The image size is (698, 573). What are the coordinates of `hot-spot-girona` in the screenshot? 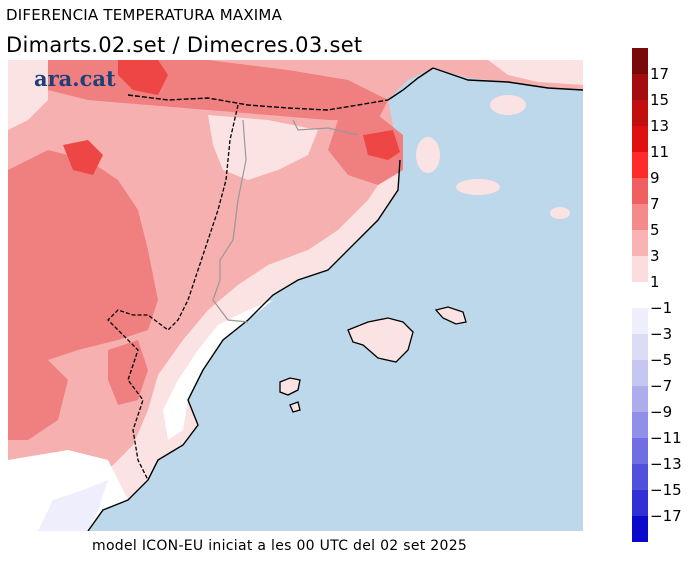 It's located at (381, 145).